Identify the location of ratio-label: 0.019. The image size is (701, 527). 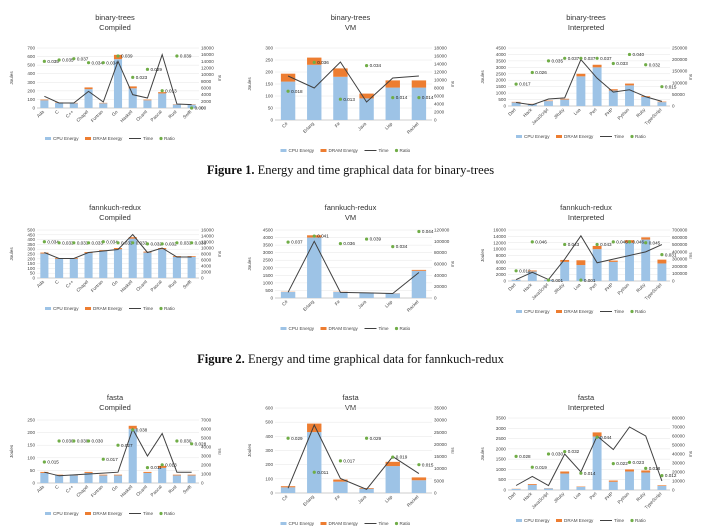
(541, 467).